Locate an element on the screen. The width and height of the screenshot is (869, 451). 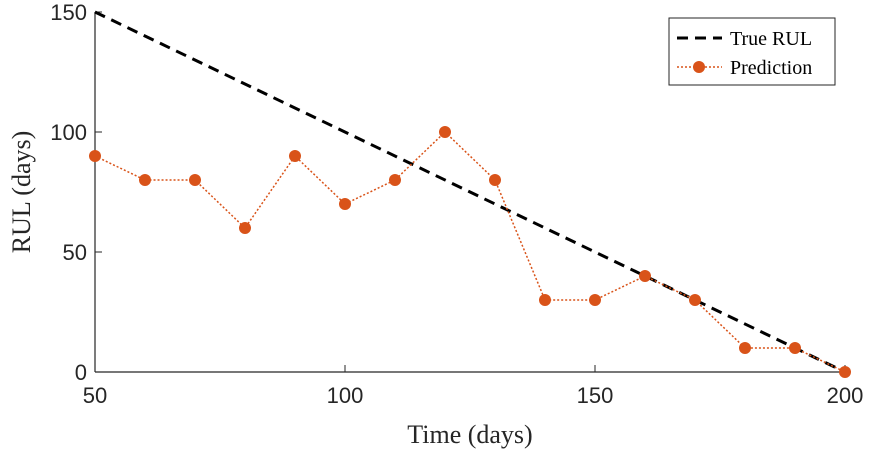
x-tick-label: 50 is located at coordinates (95, 395).